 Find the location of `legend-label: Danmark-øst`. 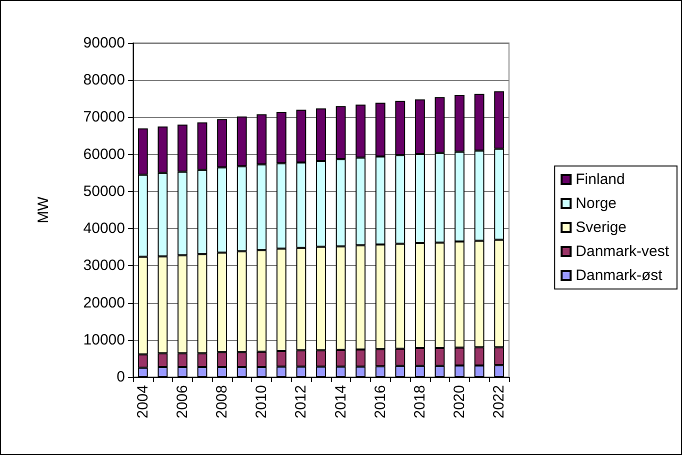

legend-label: Danmark-øst is located at coordinates (620, 275).